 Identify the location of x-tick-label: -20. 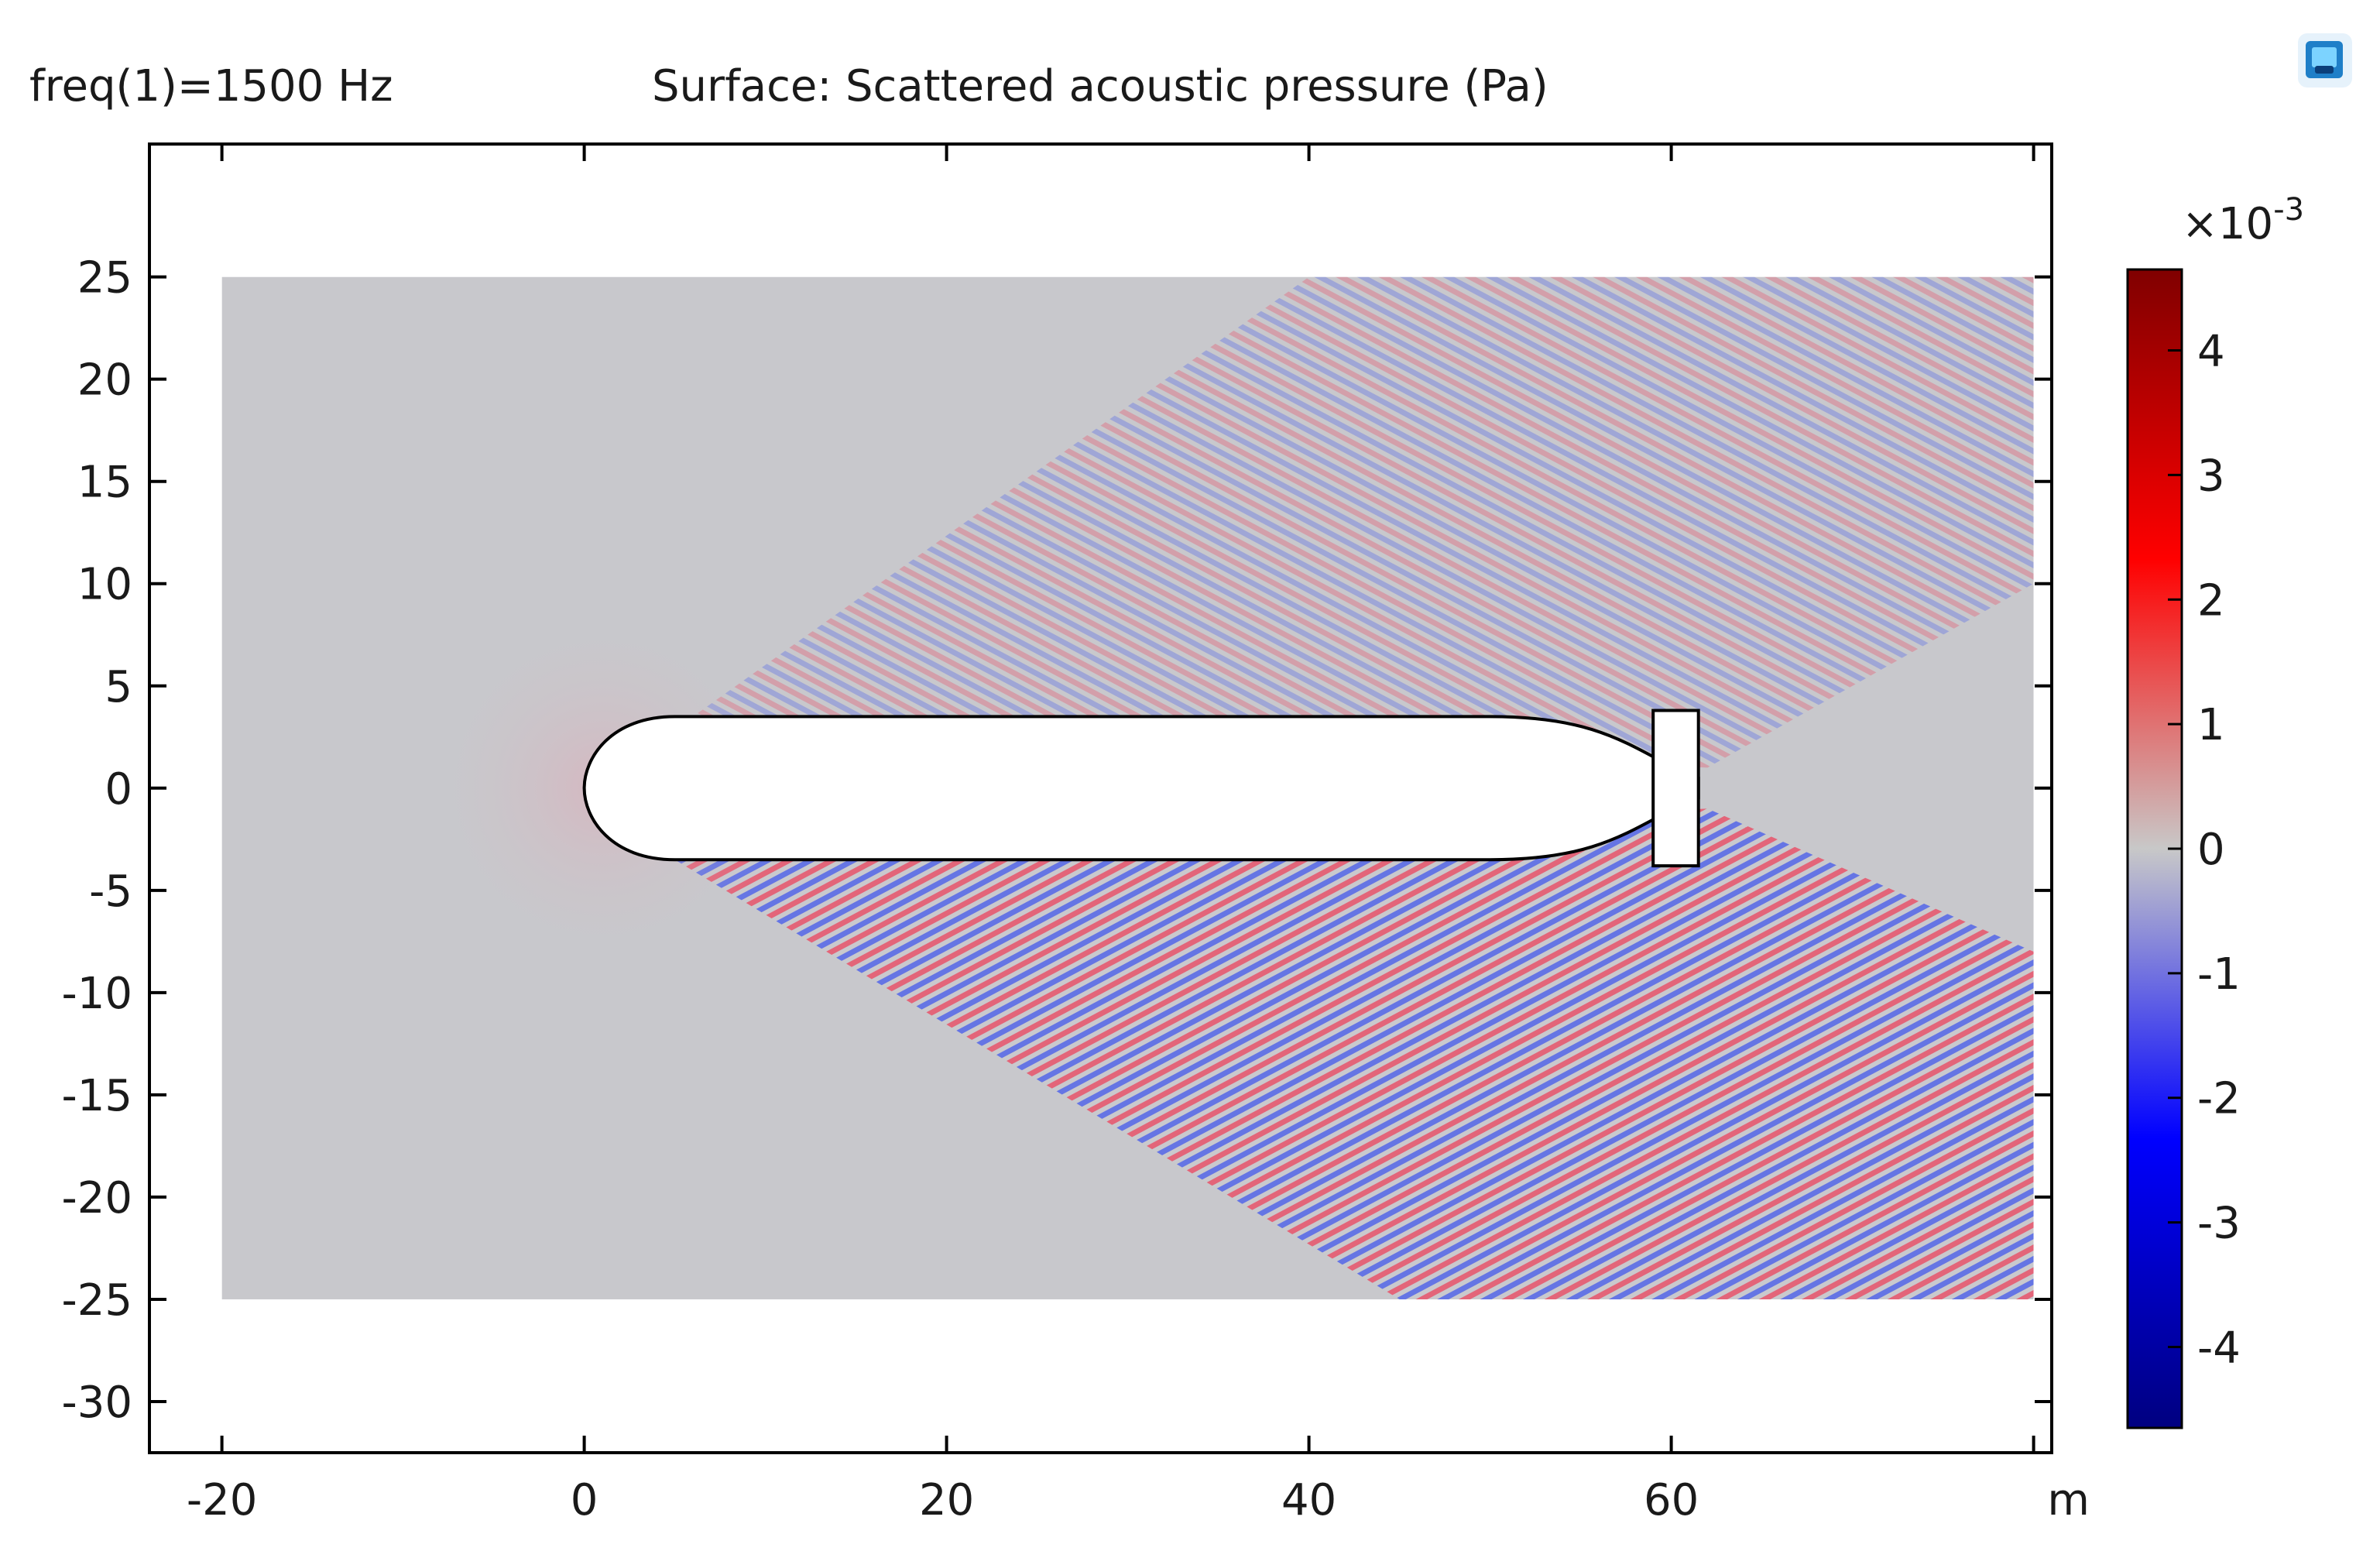
(222, 1500).